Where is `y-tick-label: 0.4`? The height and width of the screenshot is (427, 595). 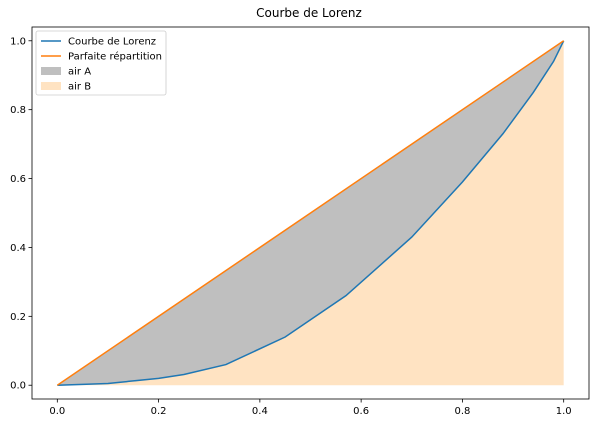 y-tick-label: 0.4 is located at coordinates (18, 248).